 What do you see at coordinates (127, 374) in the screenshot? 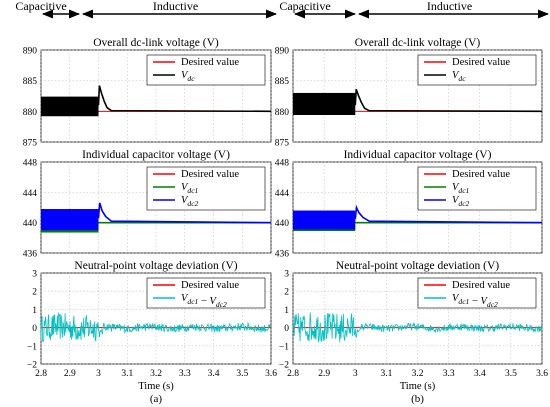
I see `x-tick-label: 3.1` at bounding box center [127, 374].